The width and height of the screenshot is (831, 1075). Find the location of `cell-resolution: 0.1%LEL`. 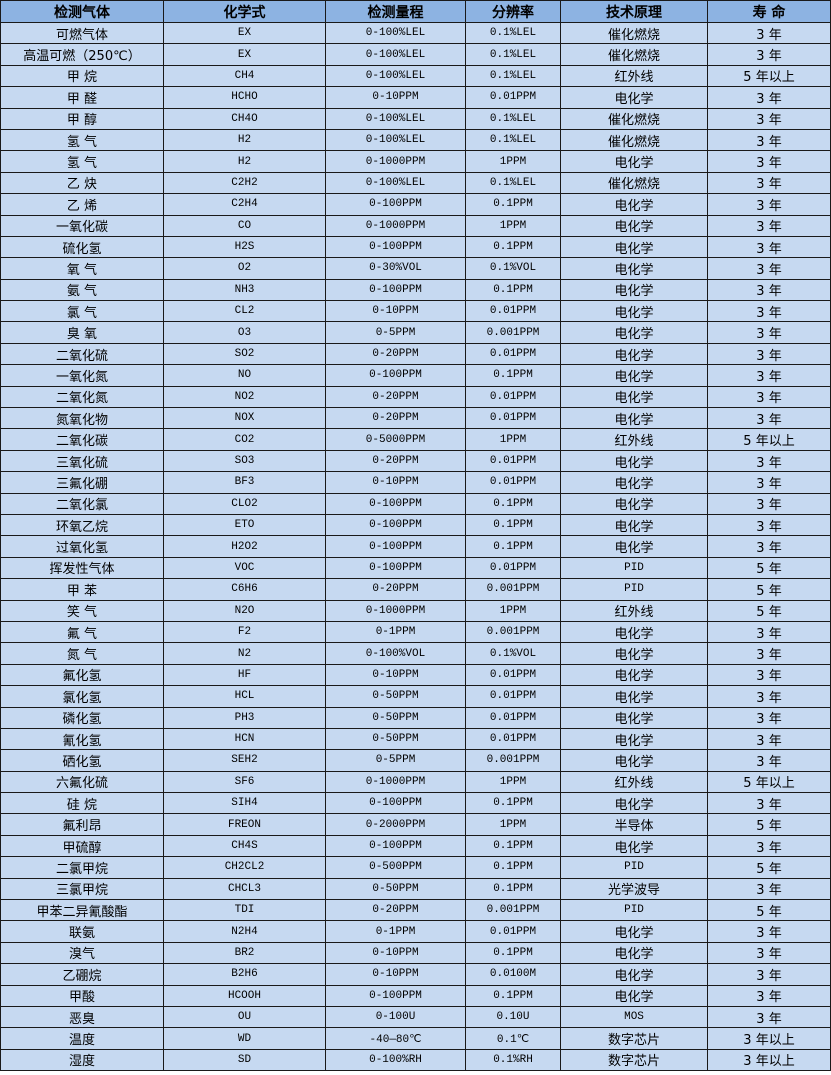

cell-resolution: 0.1%LEL is located at coordinates (513, 118).